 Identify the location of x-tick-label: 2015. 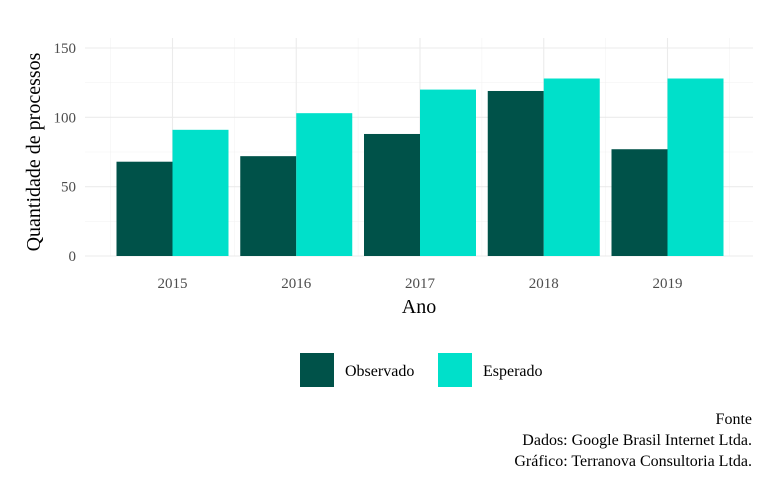
(173, 284).